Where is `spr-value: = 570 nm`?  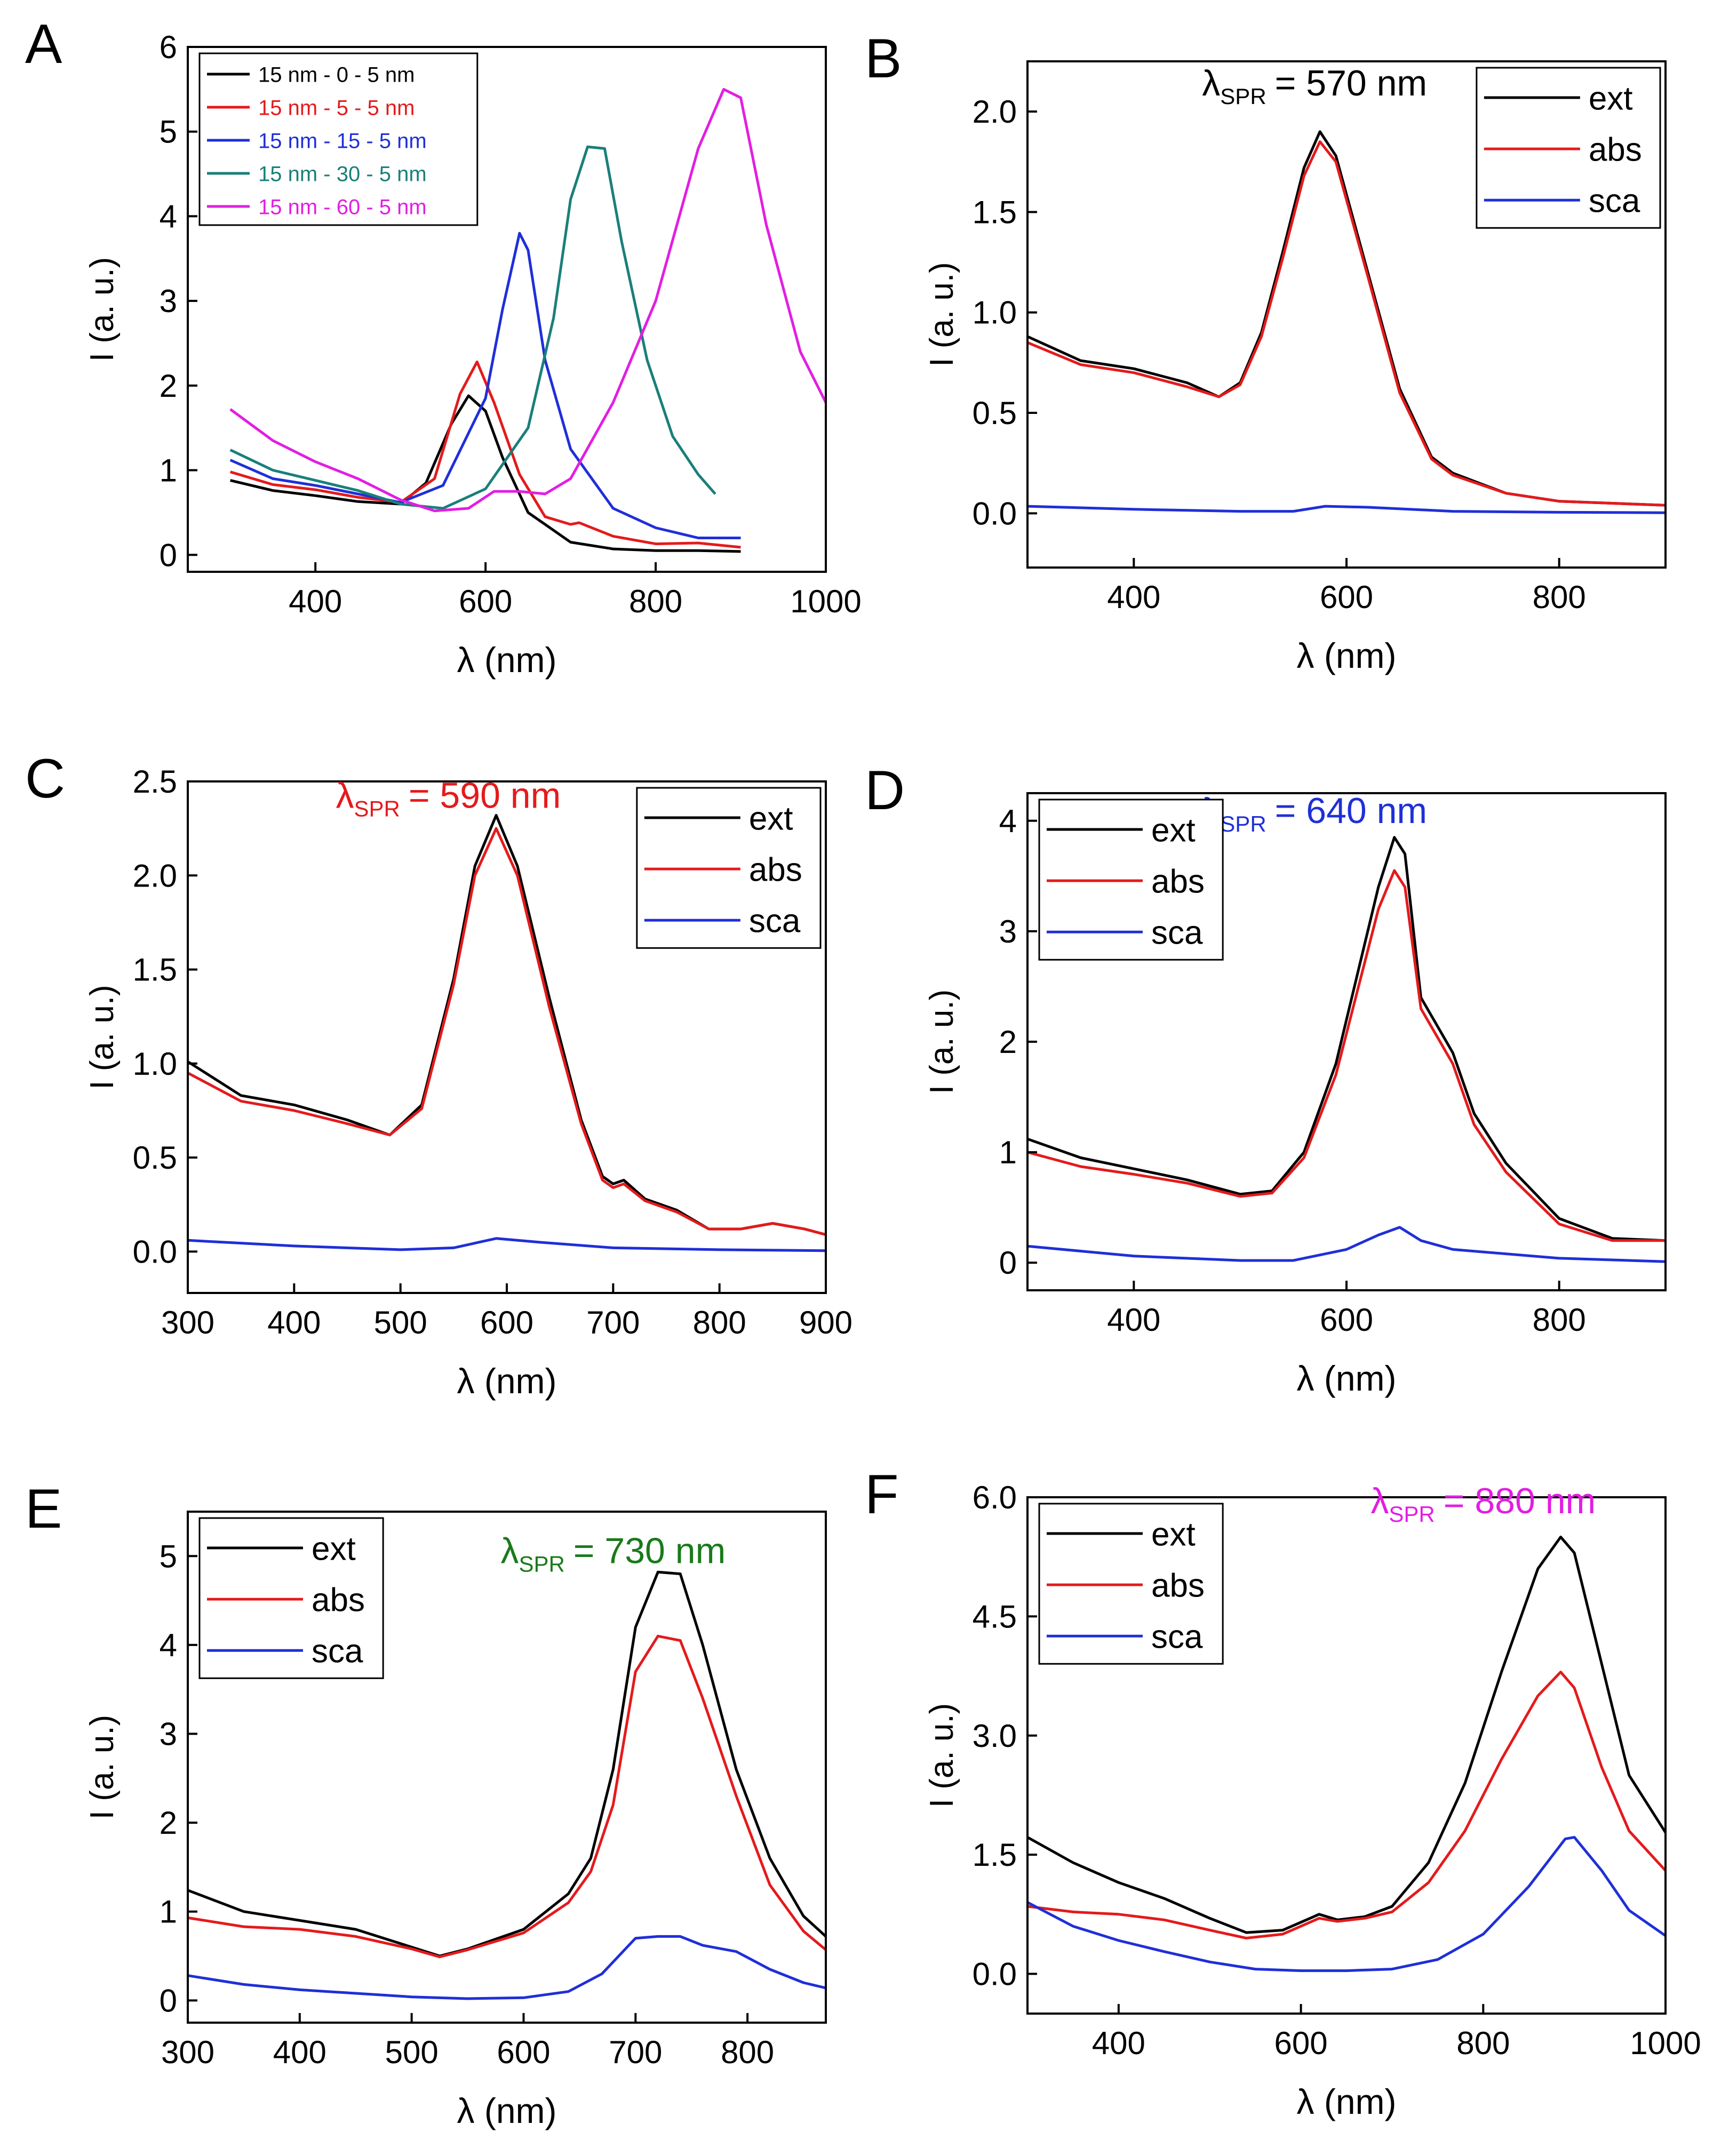
spr-value: = 570 nm is located at coordinates (1351, 83).